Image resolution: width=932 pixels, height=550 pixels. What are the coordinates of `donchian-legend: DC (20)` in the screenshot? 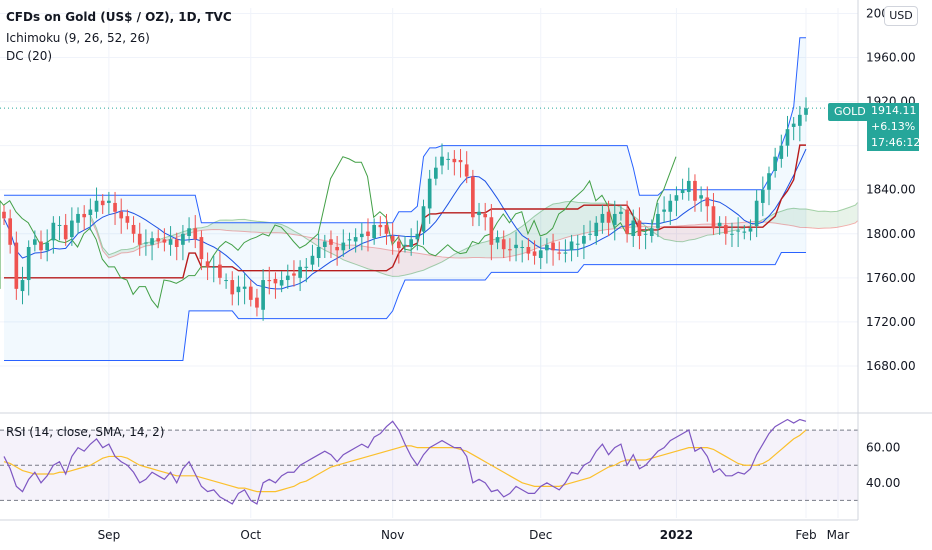 It's located at (29, 56).